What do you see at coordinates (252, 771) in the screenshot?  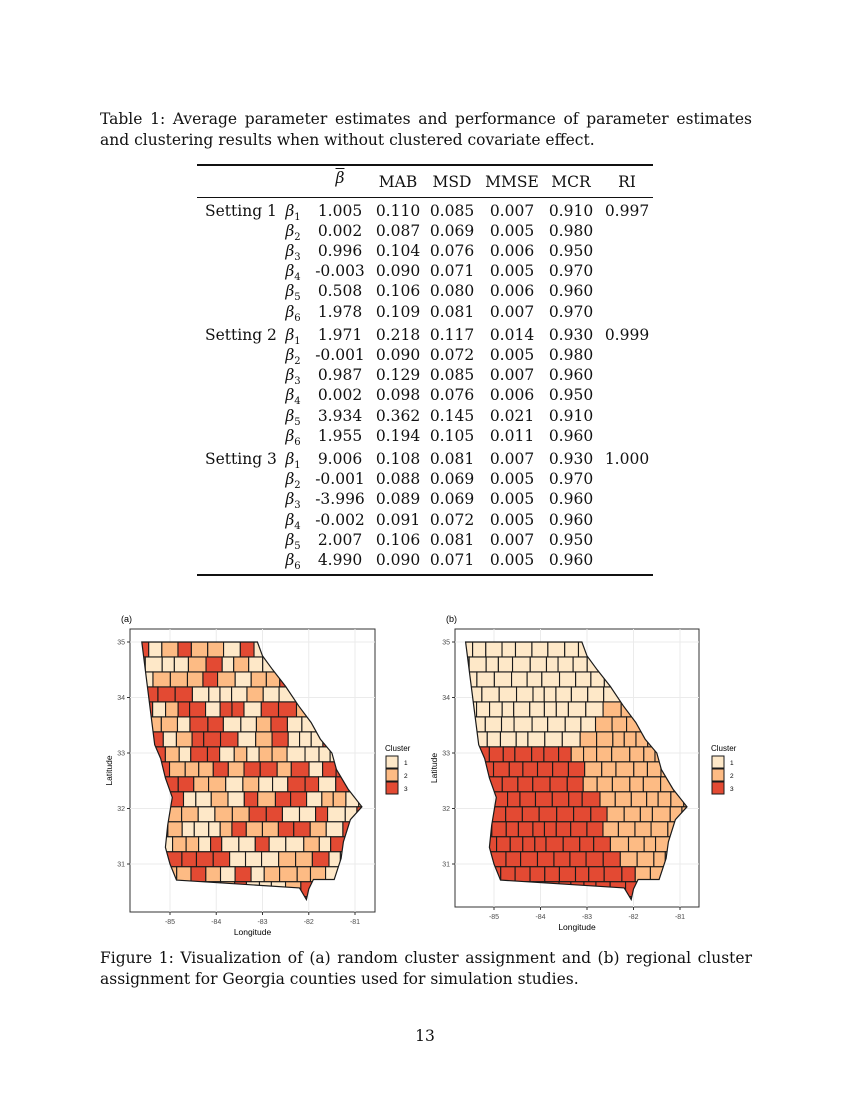 I see `state-outline` at bounding box center [252, 771].